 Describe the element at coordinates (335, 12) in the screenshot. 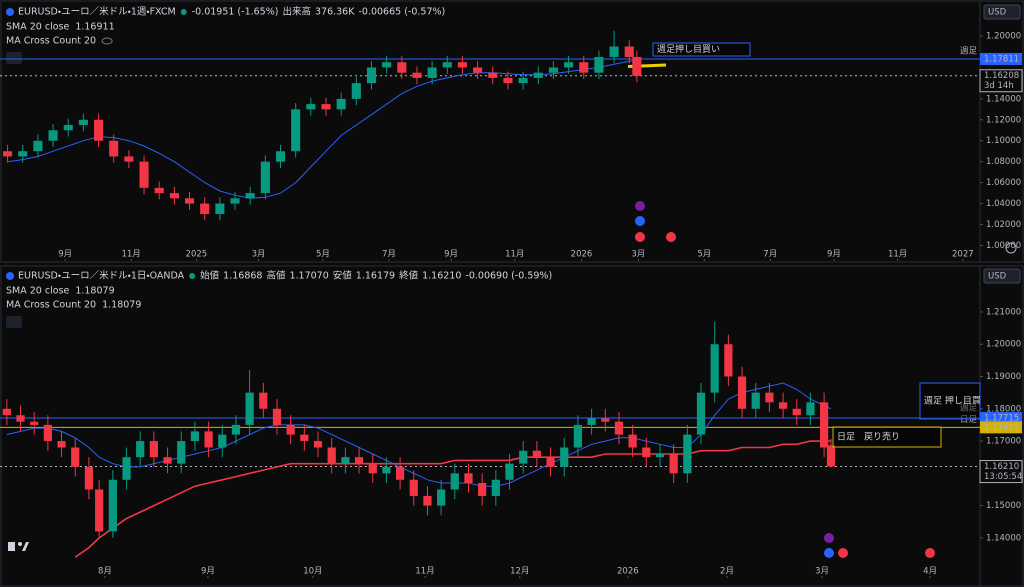

I see `header-value: 376.36K` at that location.